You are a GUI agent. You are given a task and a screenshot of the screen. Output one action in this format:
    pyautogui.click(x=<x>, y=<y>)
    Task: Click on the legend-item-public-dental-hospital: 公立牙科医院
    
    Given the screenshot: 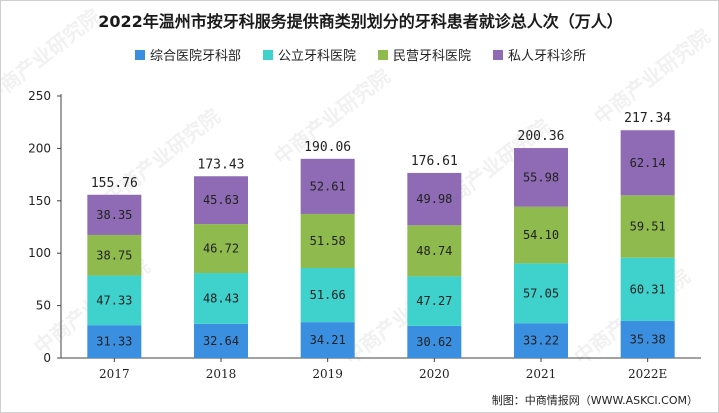 What is the action you would take?
    pyautogui.click(x=309, y=54)
    